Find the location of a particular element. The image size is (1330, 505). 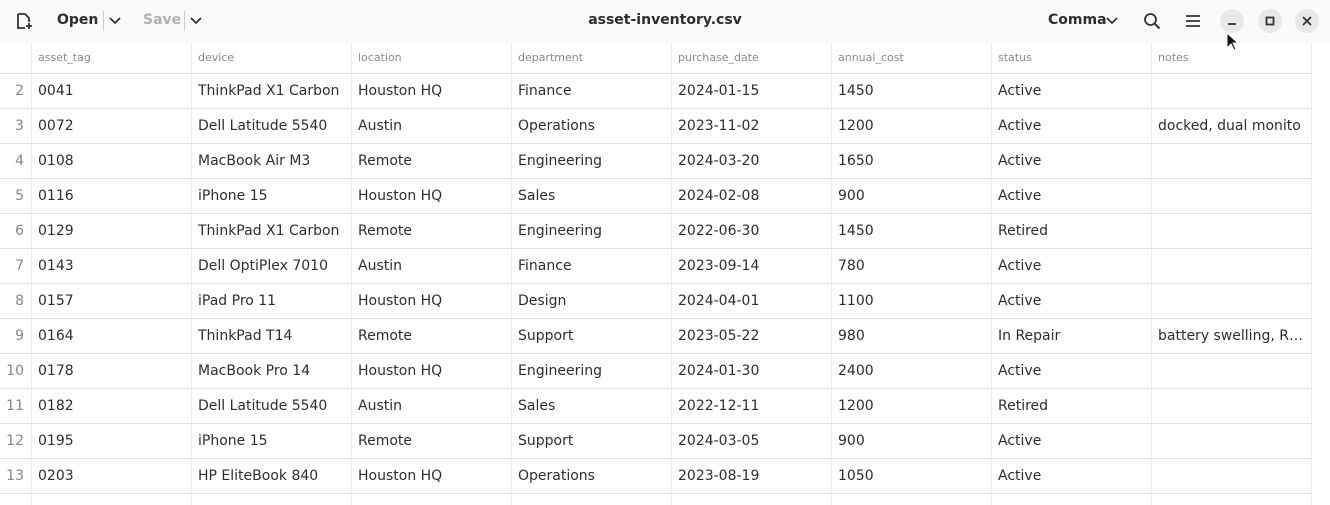

table-cell: 0195 is located at coordinates (56, 441).